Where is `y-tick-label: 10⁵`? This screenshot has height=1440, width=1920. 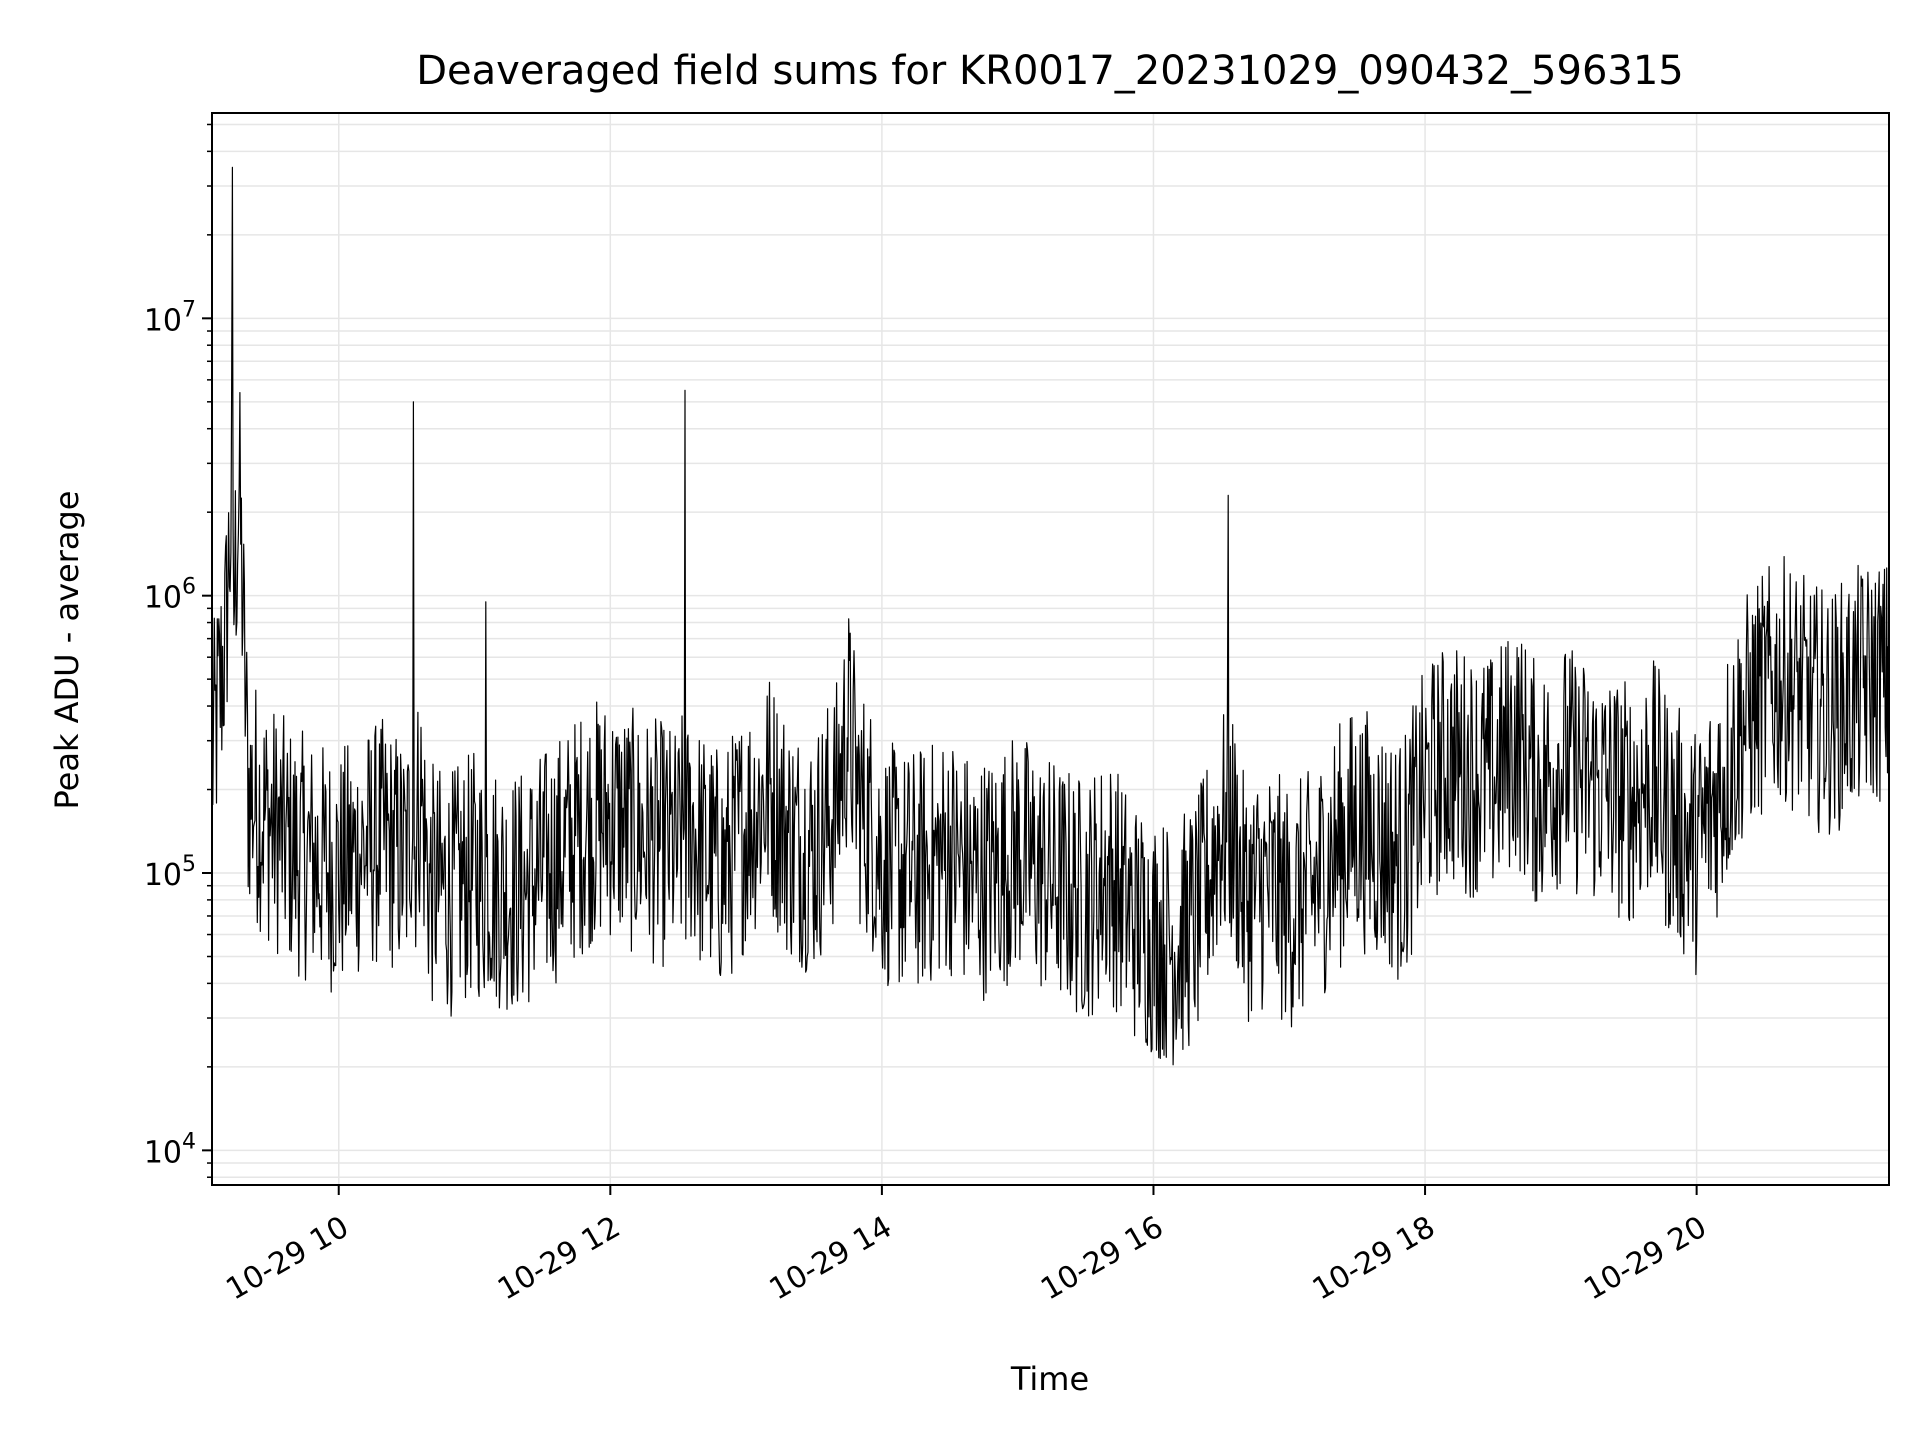
y-tick-label: 10⁵ is located at coordinates (170, 872).